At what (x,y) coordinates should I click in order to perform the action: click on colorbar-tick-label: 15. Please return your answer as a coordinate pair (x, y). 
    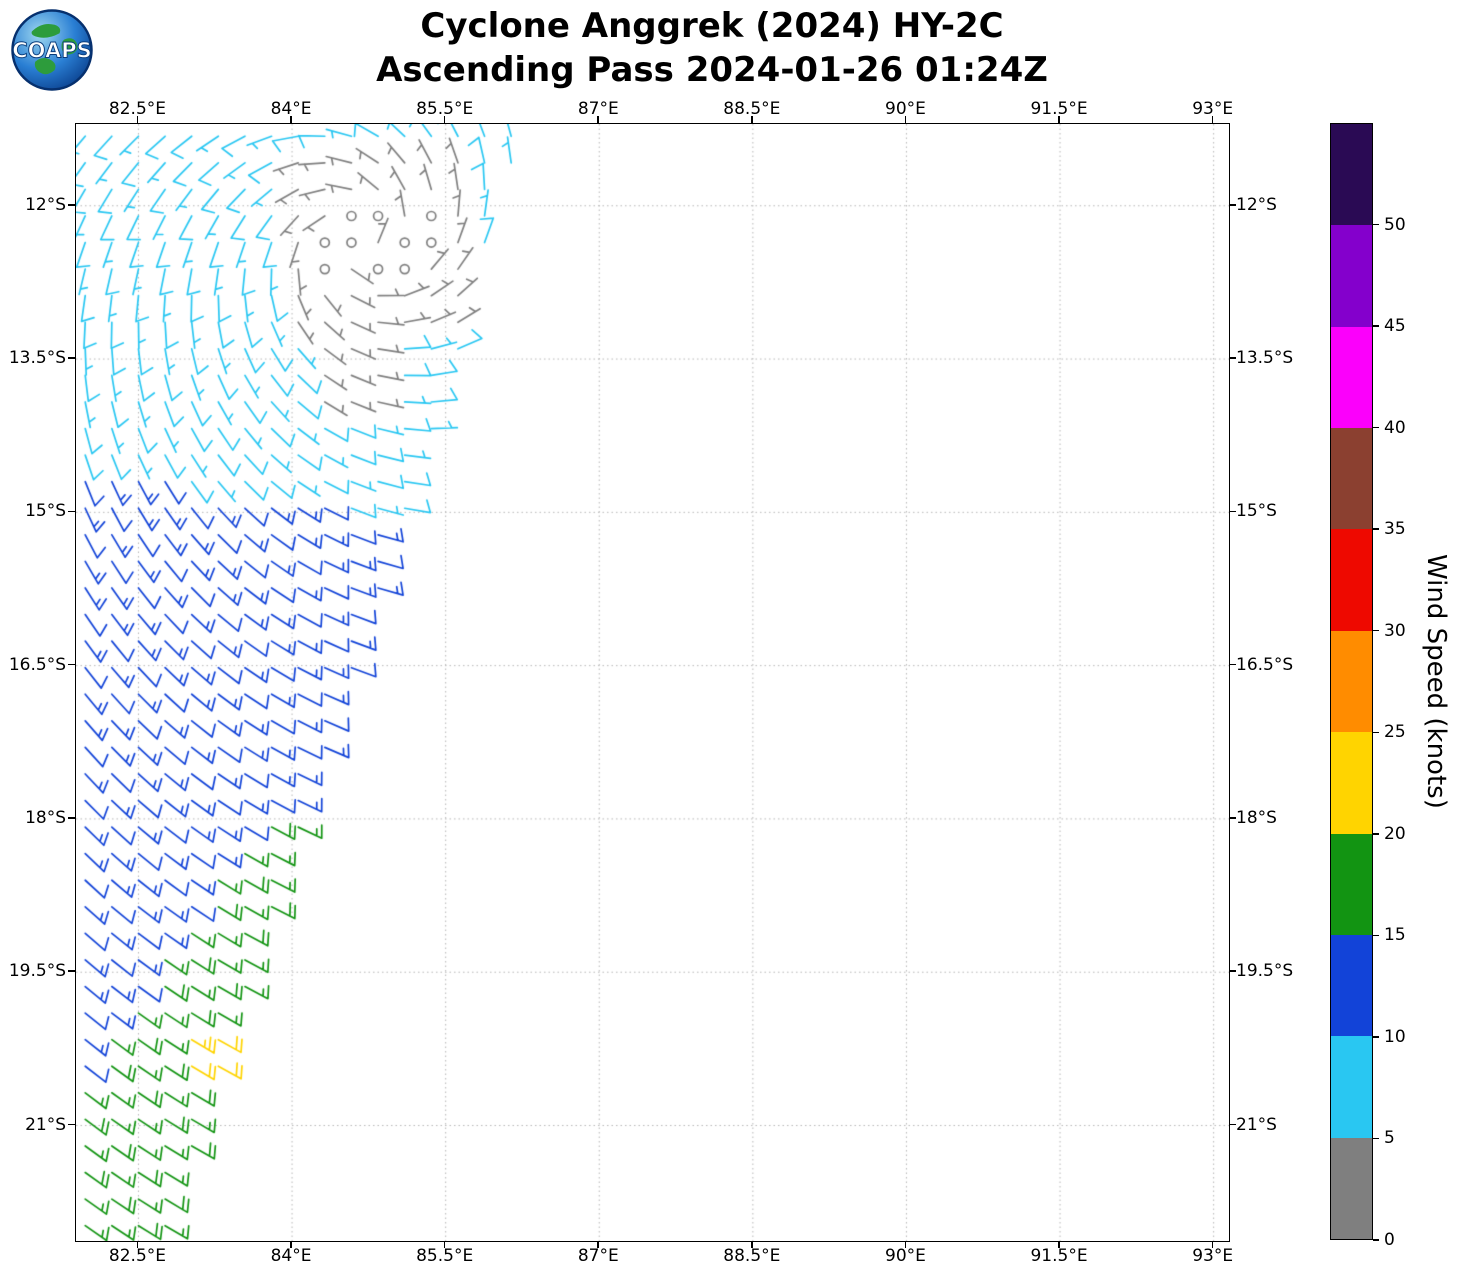
    Looking at the image, I should click on (1395, 935).